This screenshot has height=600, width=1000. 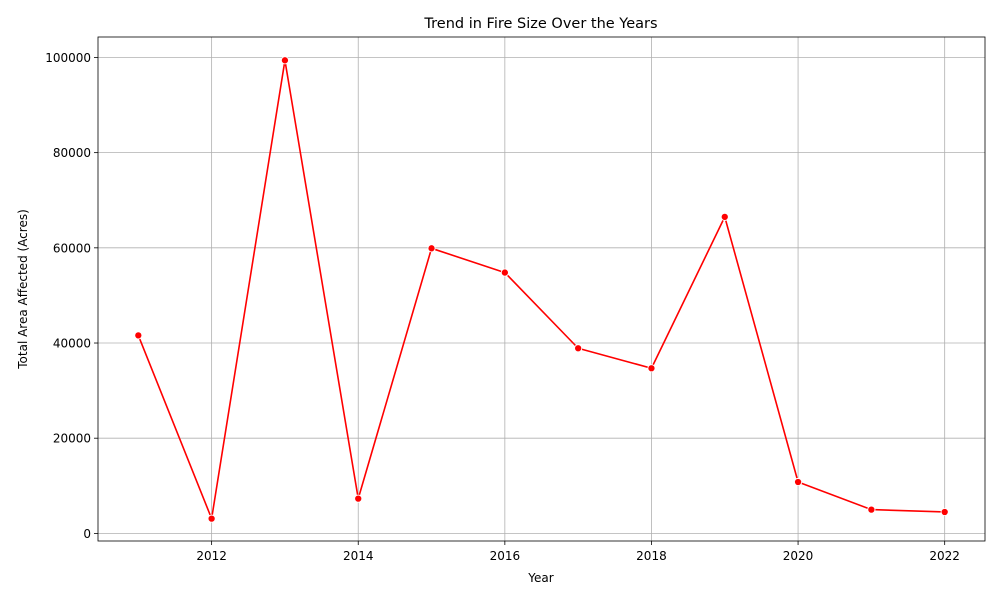 I want to click on y-tick-label: 20000, so click(x=72, y=439).